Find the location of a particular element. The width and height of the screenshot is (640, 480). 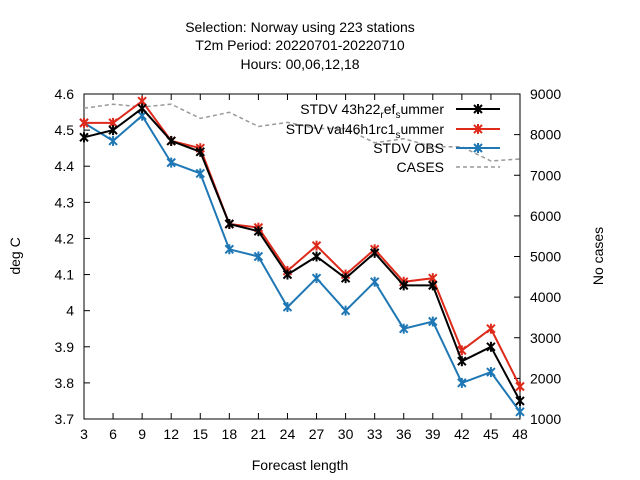

legend-label: STDV 43h22refsummer is located at coordinates (372, 111).